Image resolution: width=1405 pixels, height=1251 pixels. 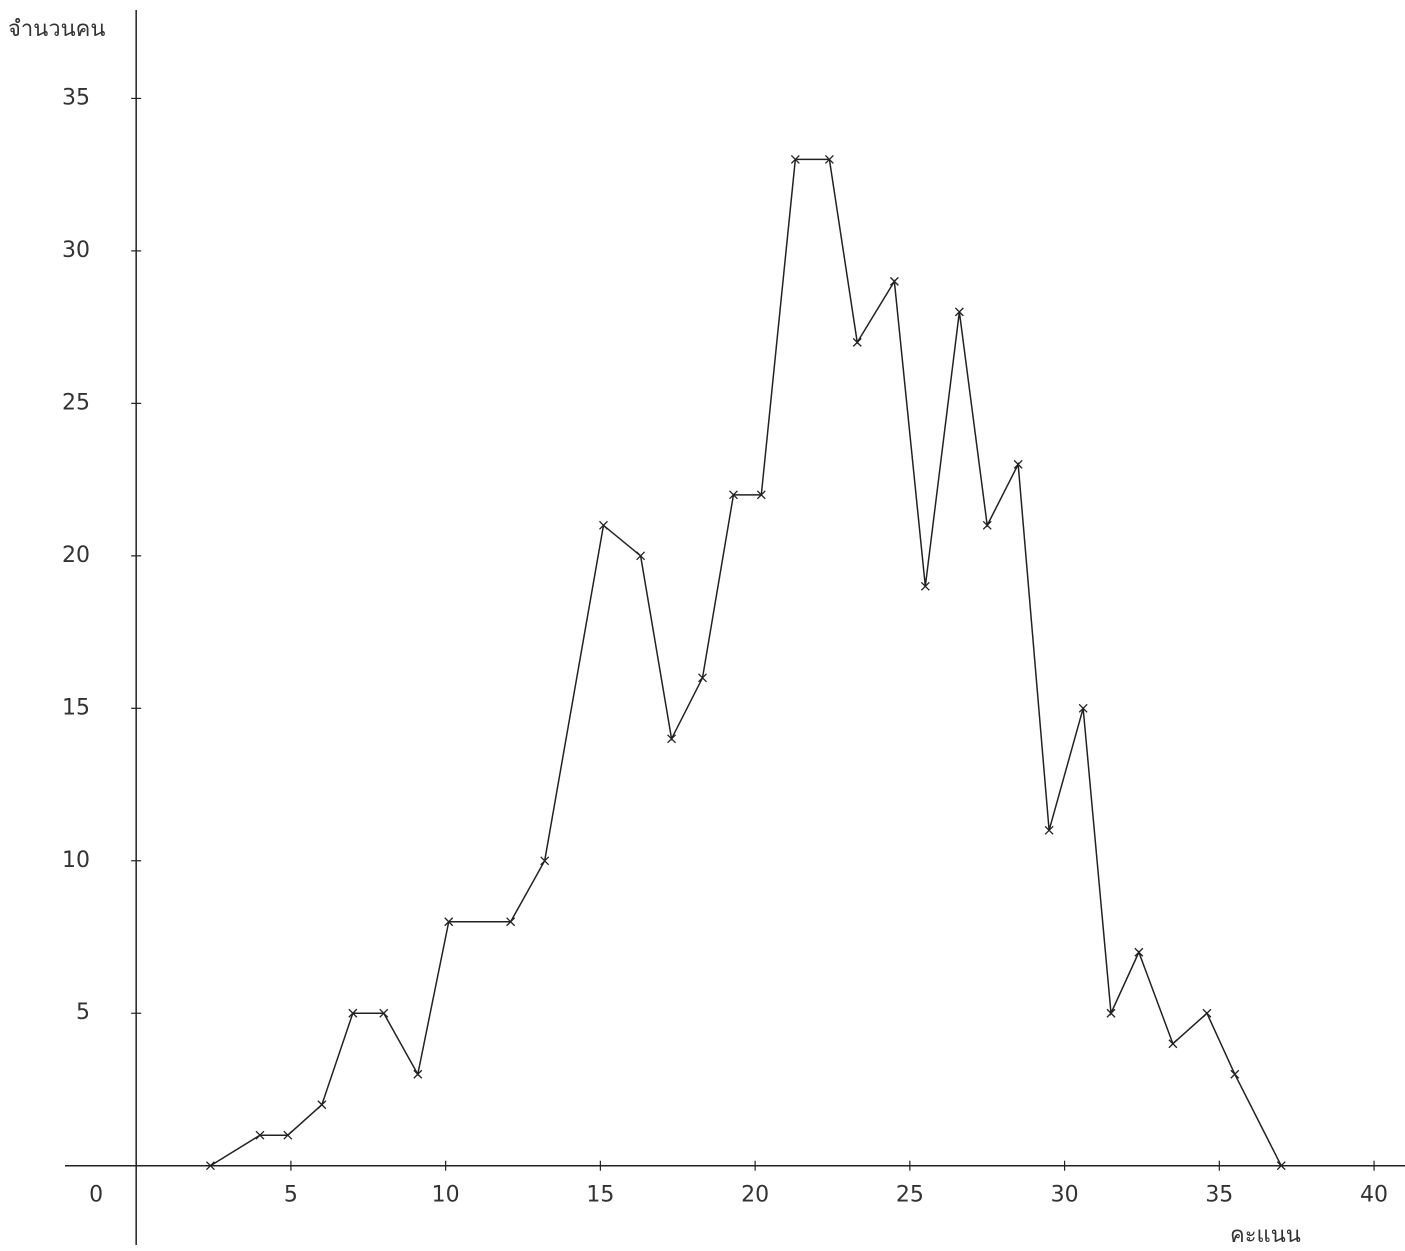 What do you see at coordinates (76, 707) in the screenshot?
I see `y-tick-label: 15` at bounding box center [76, 707].